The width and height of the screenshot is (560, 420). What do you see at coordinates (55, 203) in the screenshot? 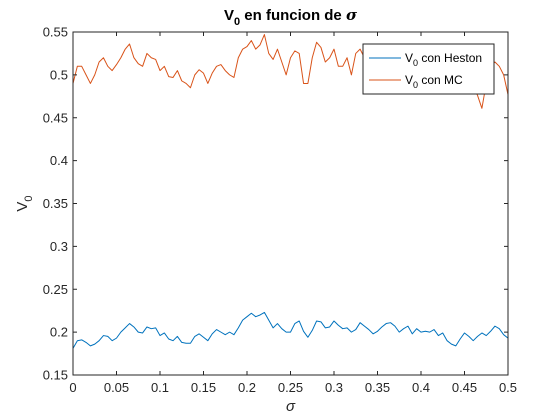
I see `y-tick-label: 0.35` at bounding box center [55, 203].